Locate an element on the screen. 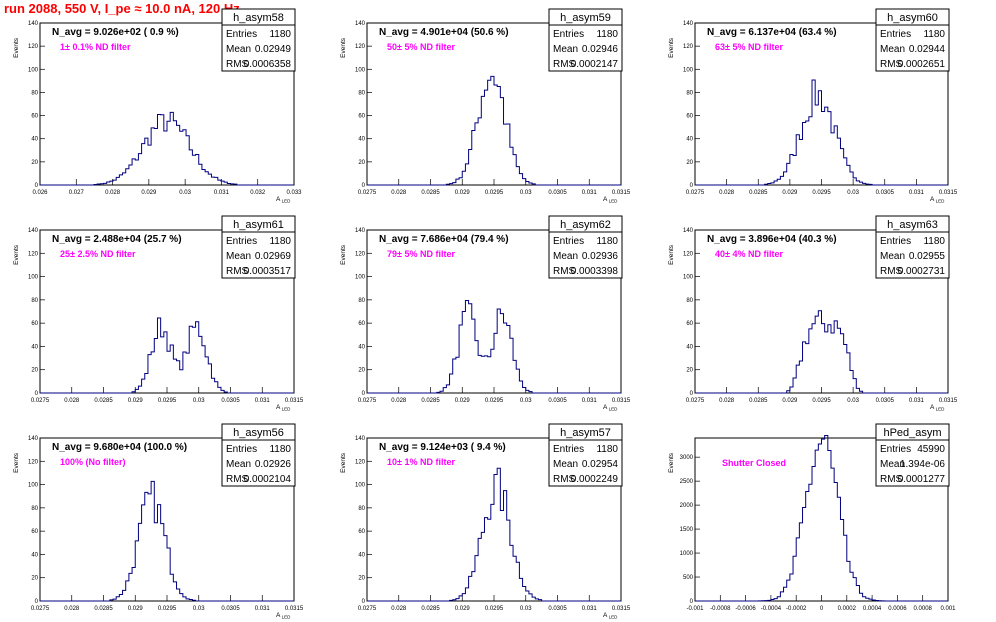  navg-label: N_avg = 9.124e+03 ( 9.4 %) is located at coordinates (442, 447).